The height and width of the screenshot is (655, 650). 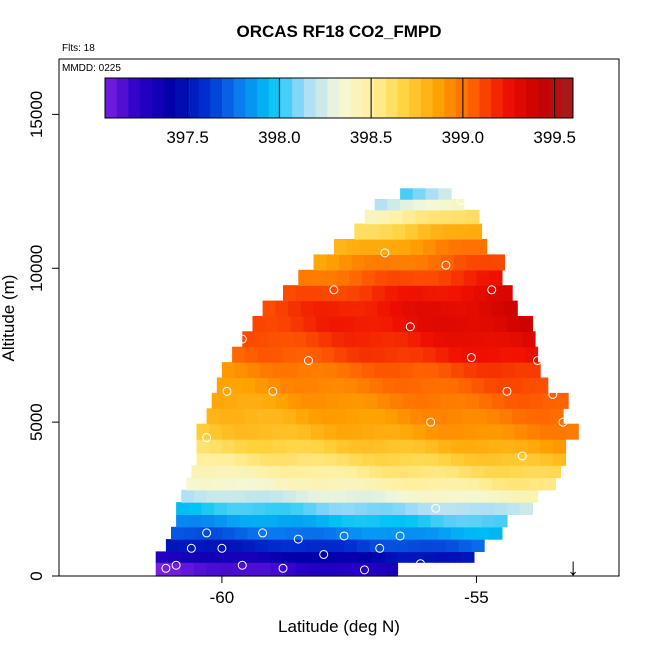 What do you see at coordinates (36, 268) in the screenshot?
I see `y-tick-label: 10000` at bounding box center [36, 268].